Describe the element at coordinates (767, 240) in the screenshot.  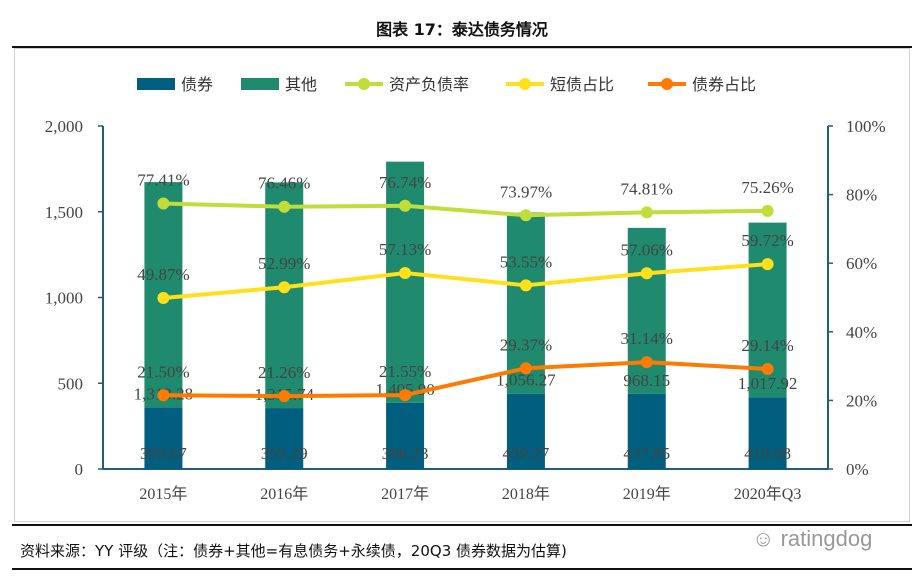
I see `line-label: 59.72%` at that location.